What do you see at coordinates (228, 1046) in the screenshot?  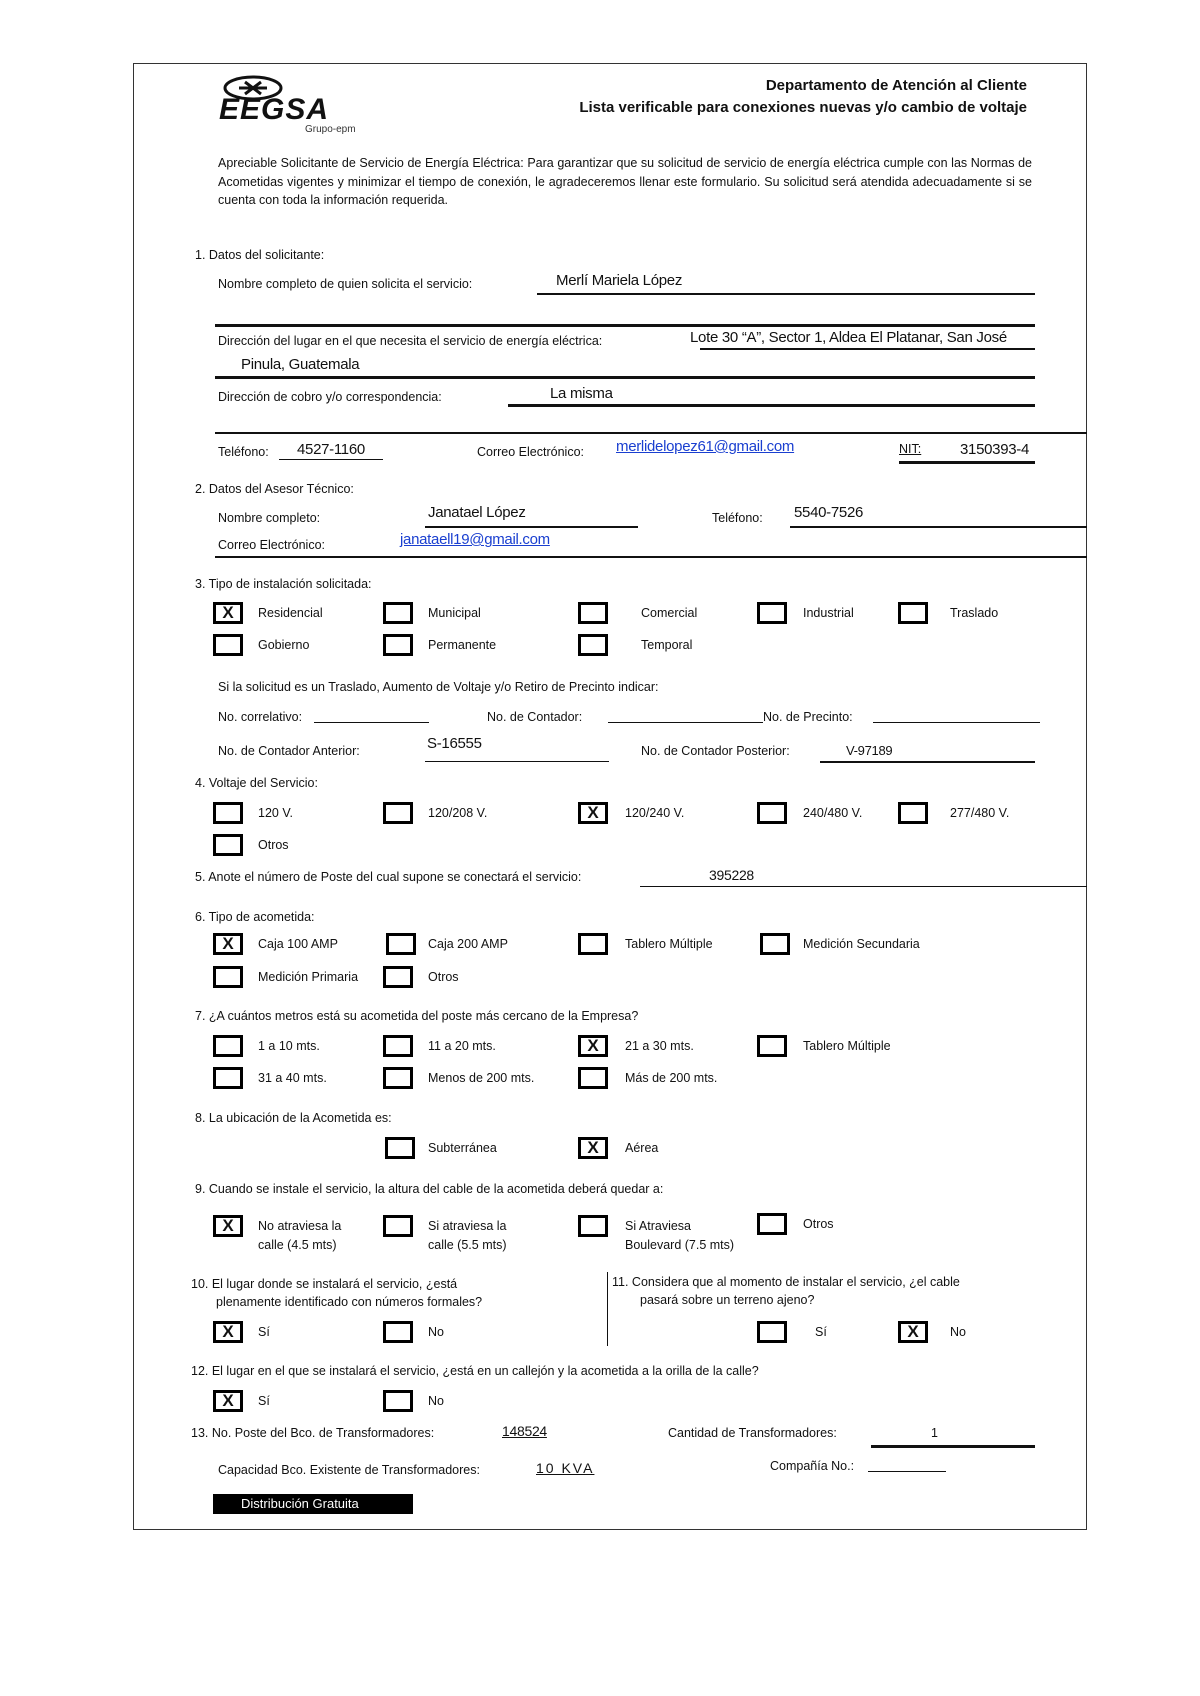 I see `s7-1-a-10-mts-checkbox` at bounding box center [228, 1046].